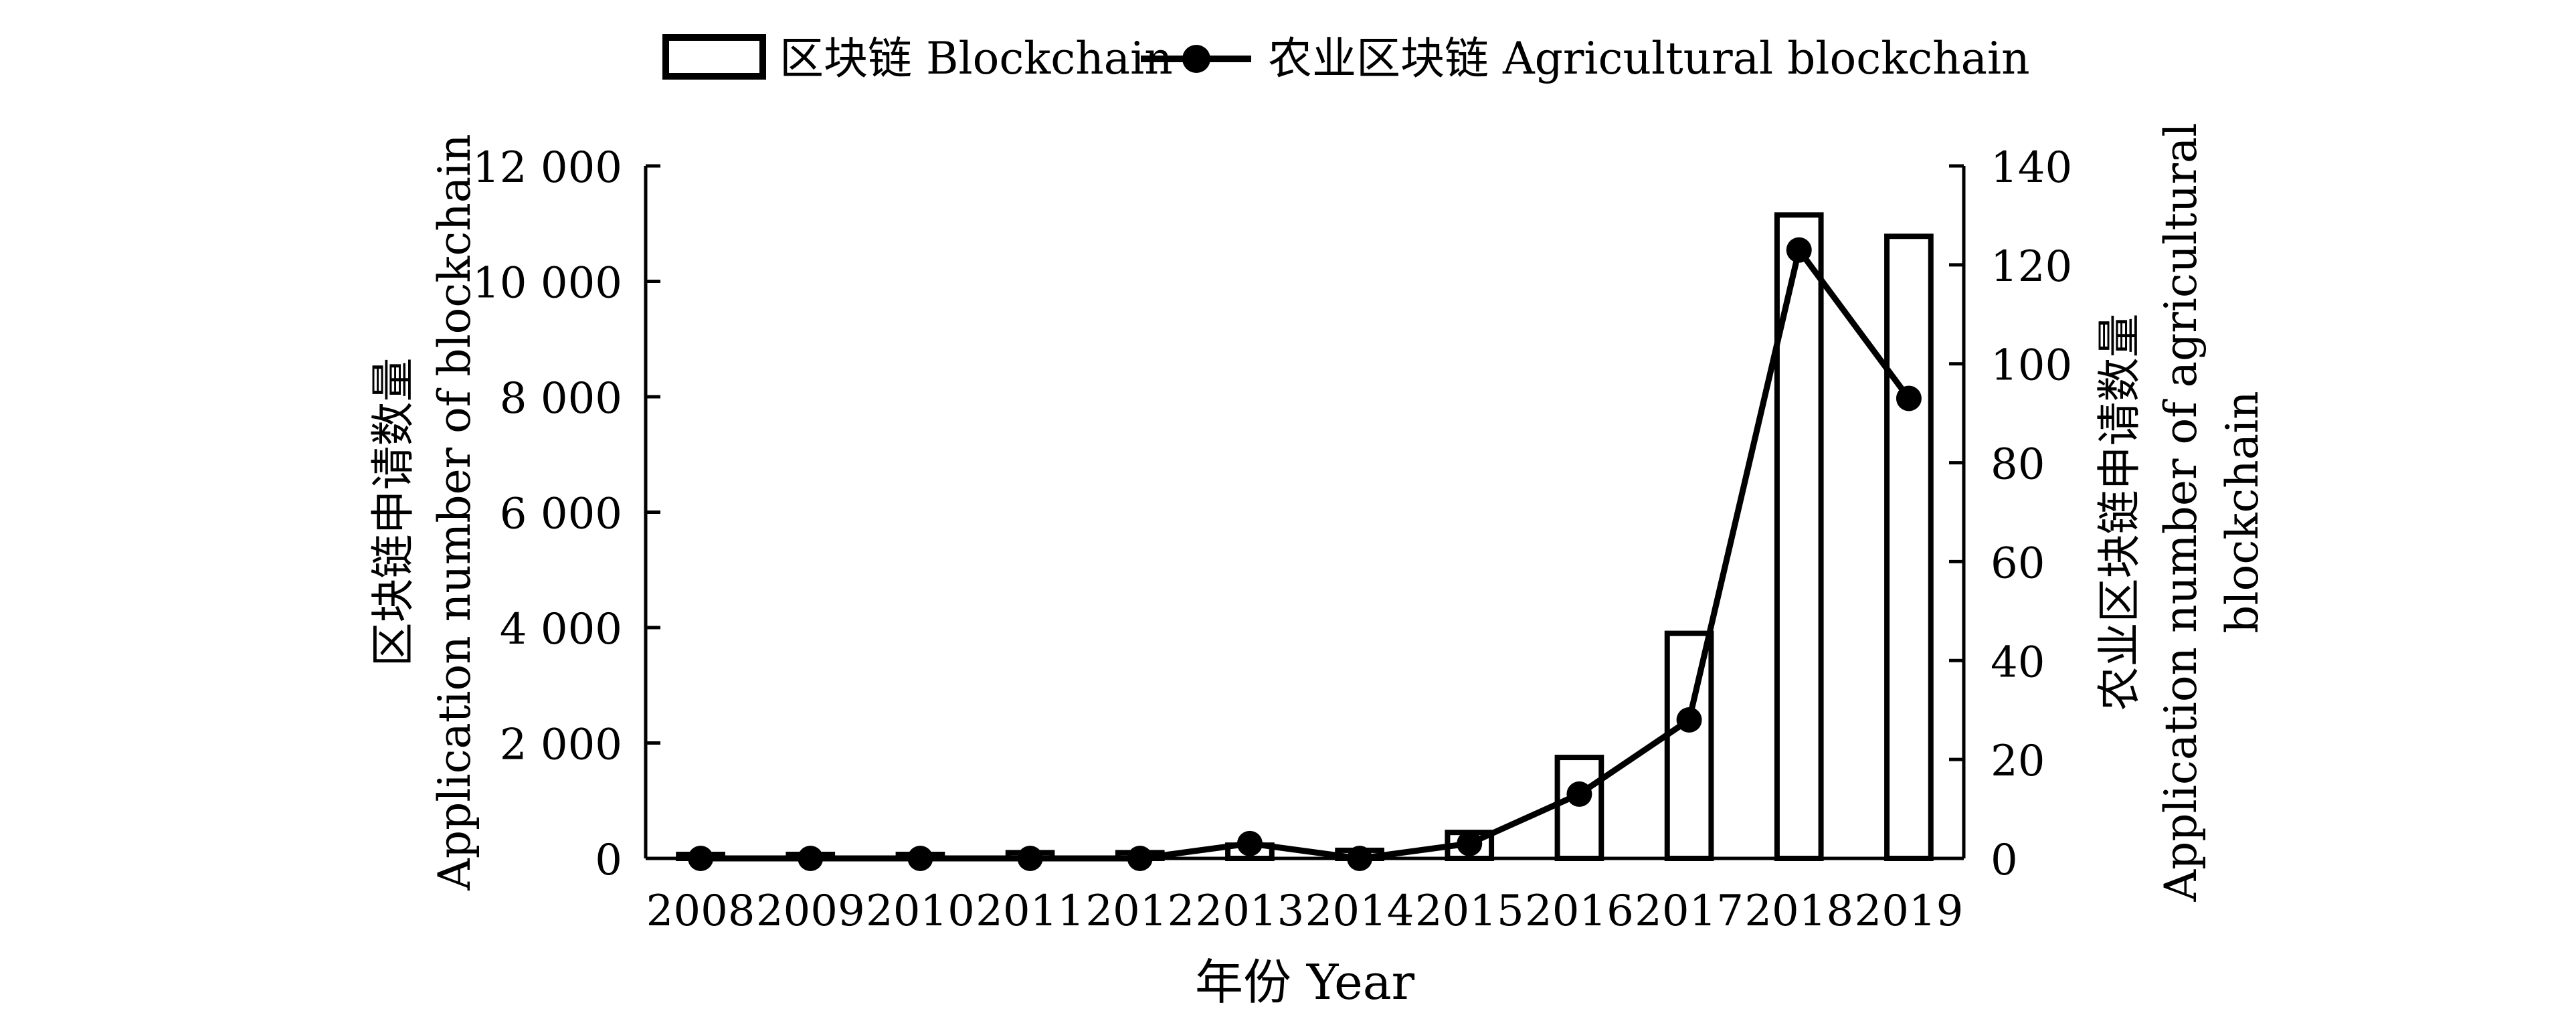 The image size is (2576, 1027). Describe the element at coordinates (454, 512) in the screenshot. I see `left-axis-title-line: Application number of blockchain` at that location.